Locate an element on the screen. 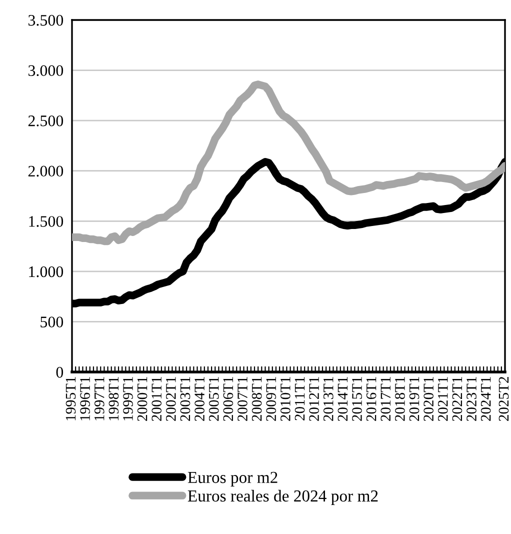 This screenshot has width=511, height=534. x-tick-label: 2019T1 is located at coordinates (414, 399).